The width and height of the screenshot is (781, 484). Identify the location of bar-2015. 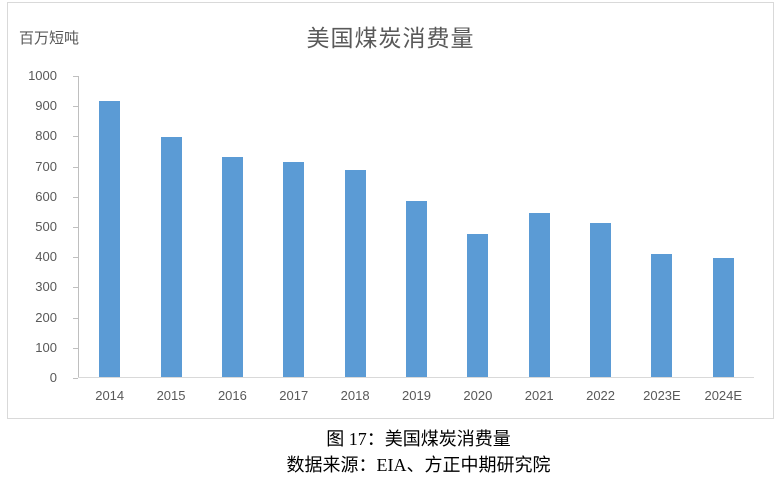
(171, 257).